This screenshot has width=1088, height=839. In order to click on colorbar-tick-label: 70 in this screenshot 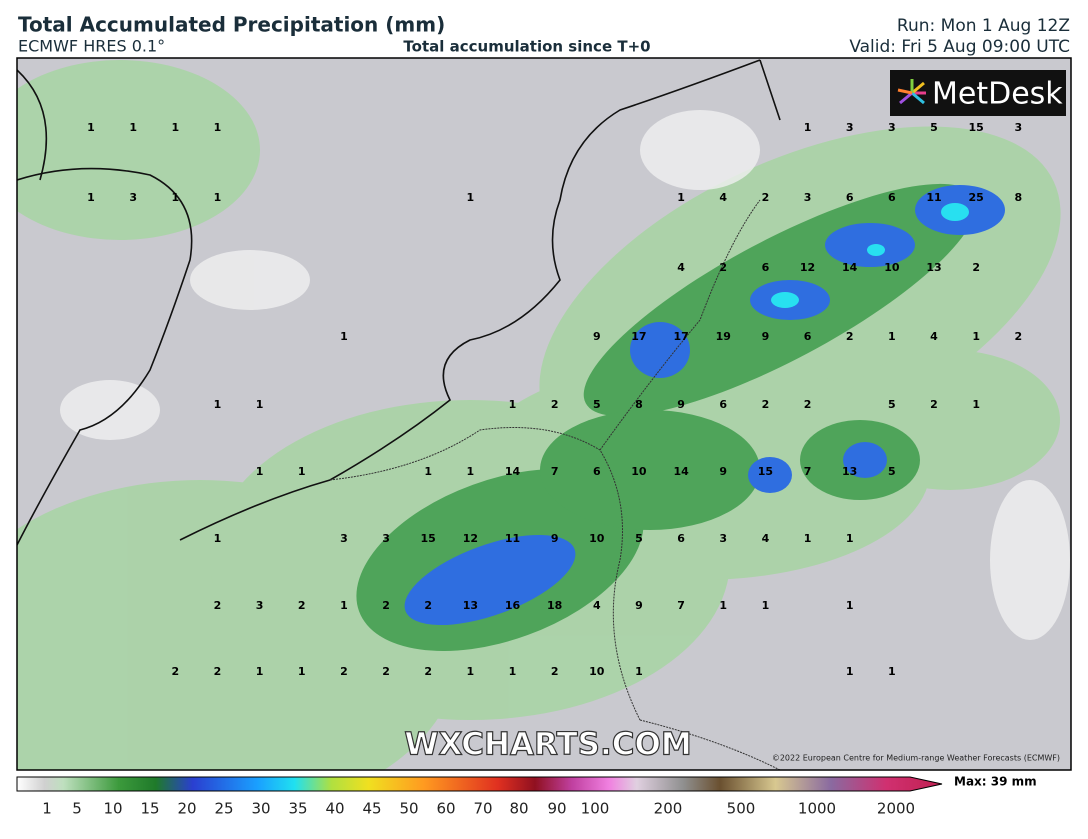, I will do `click(482, 809)`.